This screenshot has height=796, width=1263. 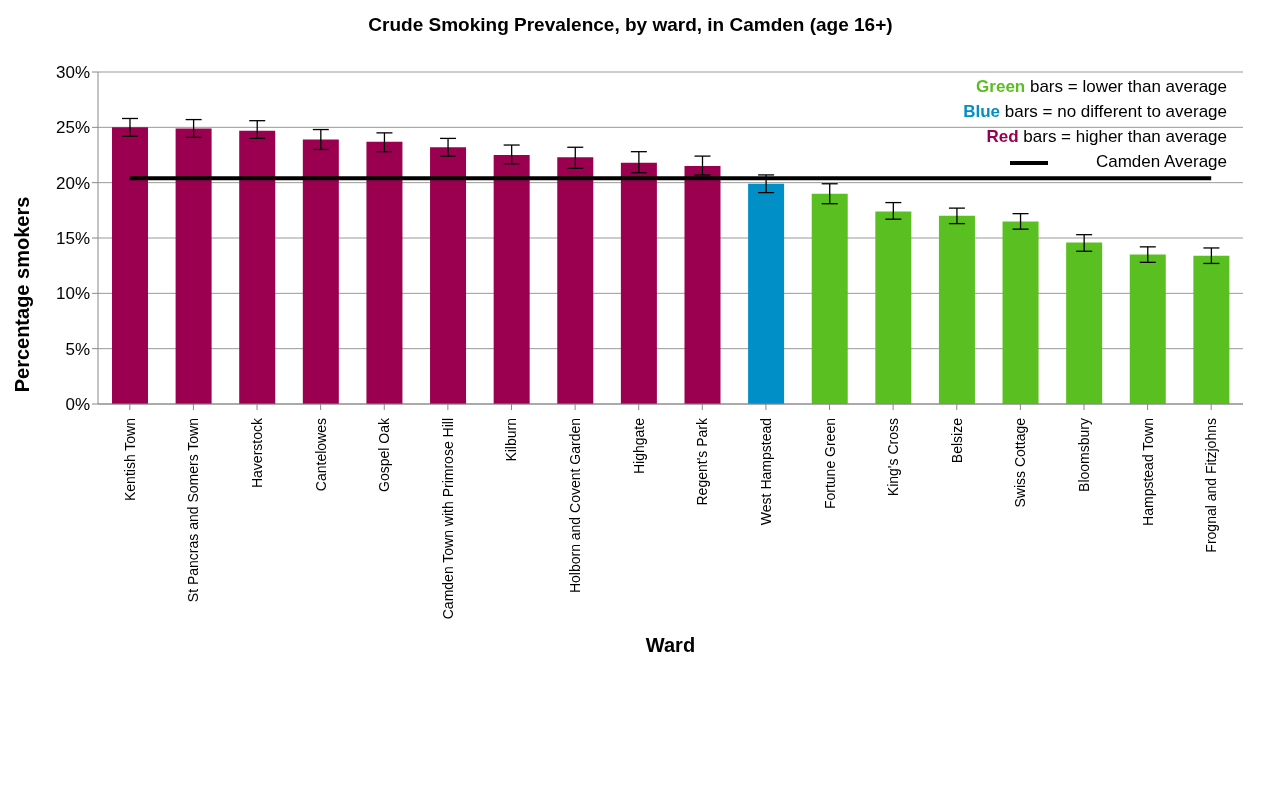 I want to click on x-tick-label: Belsize, so click(x=956, y=440).